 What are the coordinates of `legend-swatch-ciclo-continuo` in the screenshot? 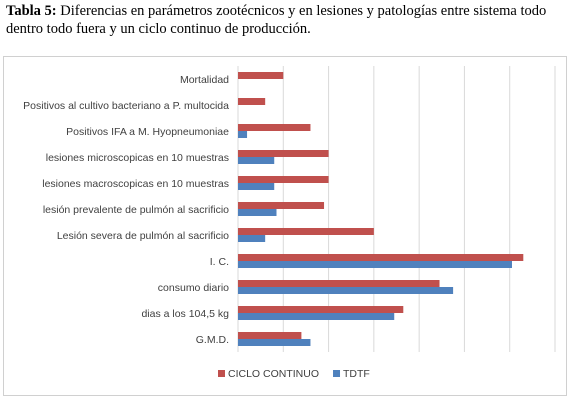 It's located at (221, 373).